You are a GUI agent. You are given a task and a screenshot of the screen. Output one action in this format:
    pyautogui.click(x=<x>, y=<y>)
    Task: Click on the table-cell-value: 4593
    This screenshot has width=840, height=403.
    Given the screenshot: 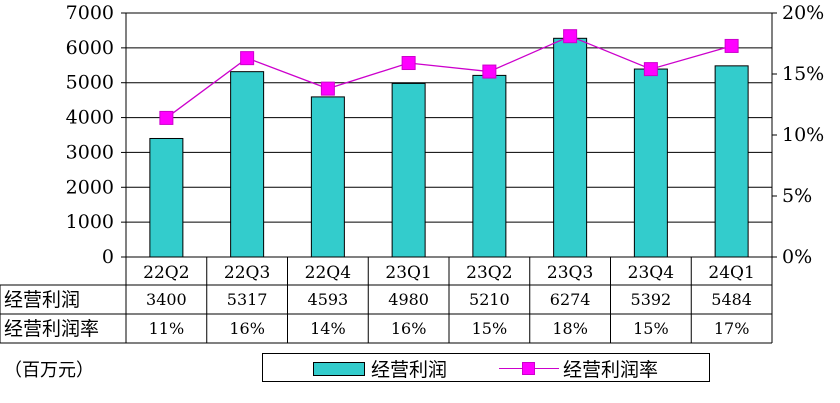 What is the action you would take?
    pyautogui.click(x=328, y=299)
    